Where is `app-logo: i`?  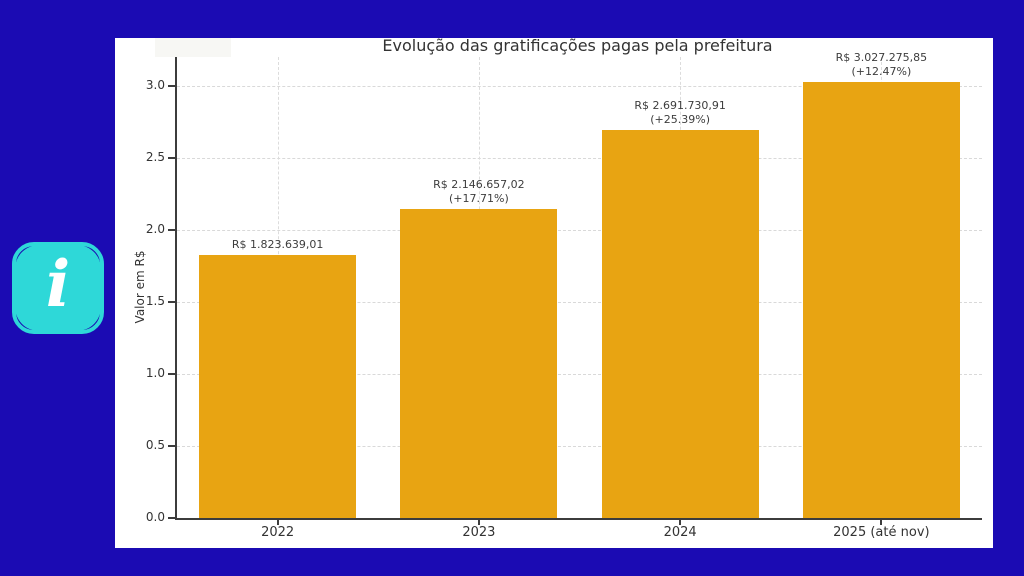
app-logo: i is located at coordinates (58, 288).